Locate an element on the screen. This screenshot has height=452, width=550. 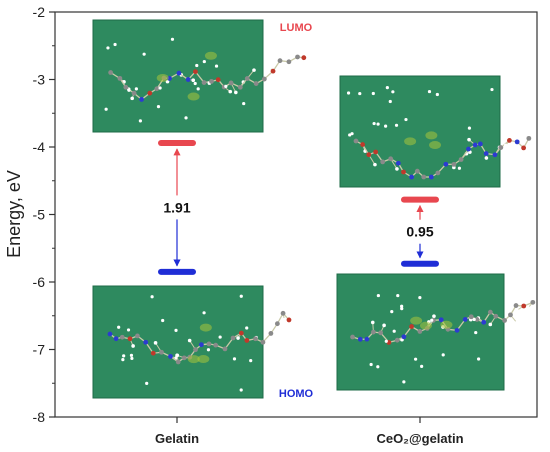
y-tick-label: -3 is located at coordinates (39, 80).